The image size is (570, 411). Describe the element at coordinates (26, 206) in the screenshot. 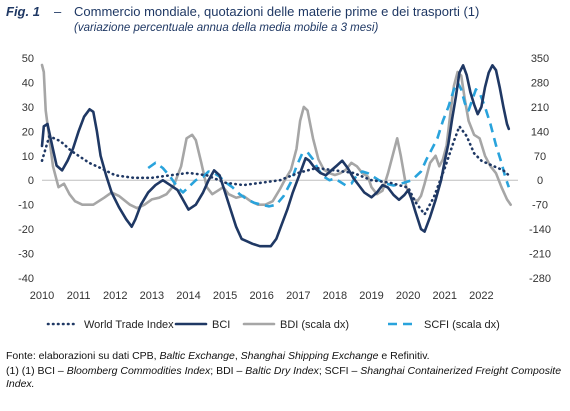

I see `y-left-tick-label: -10` at that location.